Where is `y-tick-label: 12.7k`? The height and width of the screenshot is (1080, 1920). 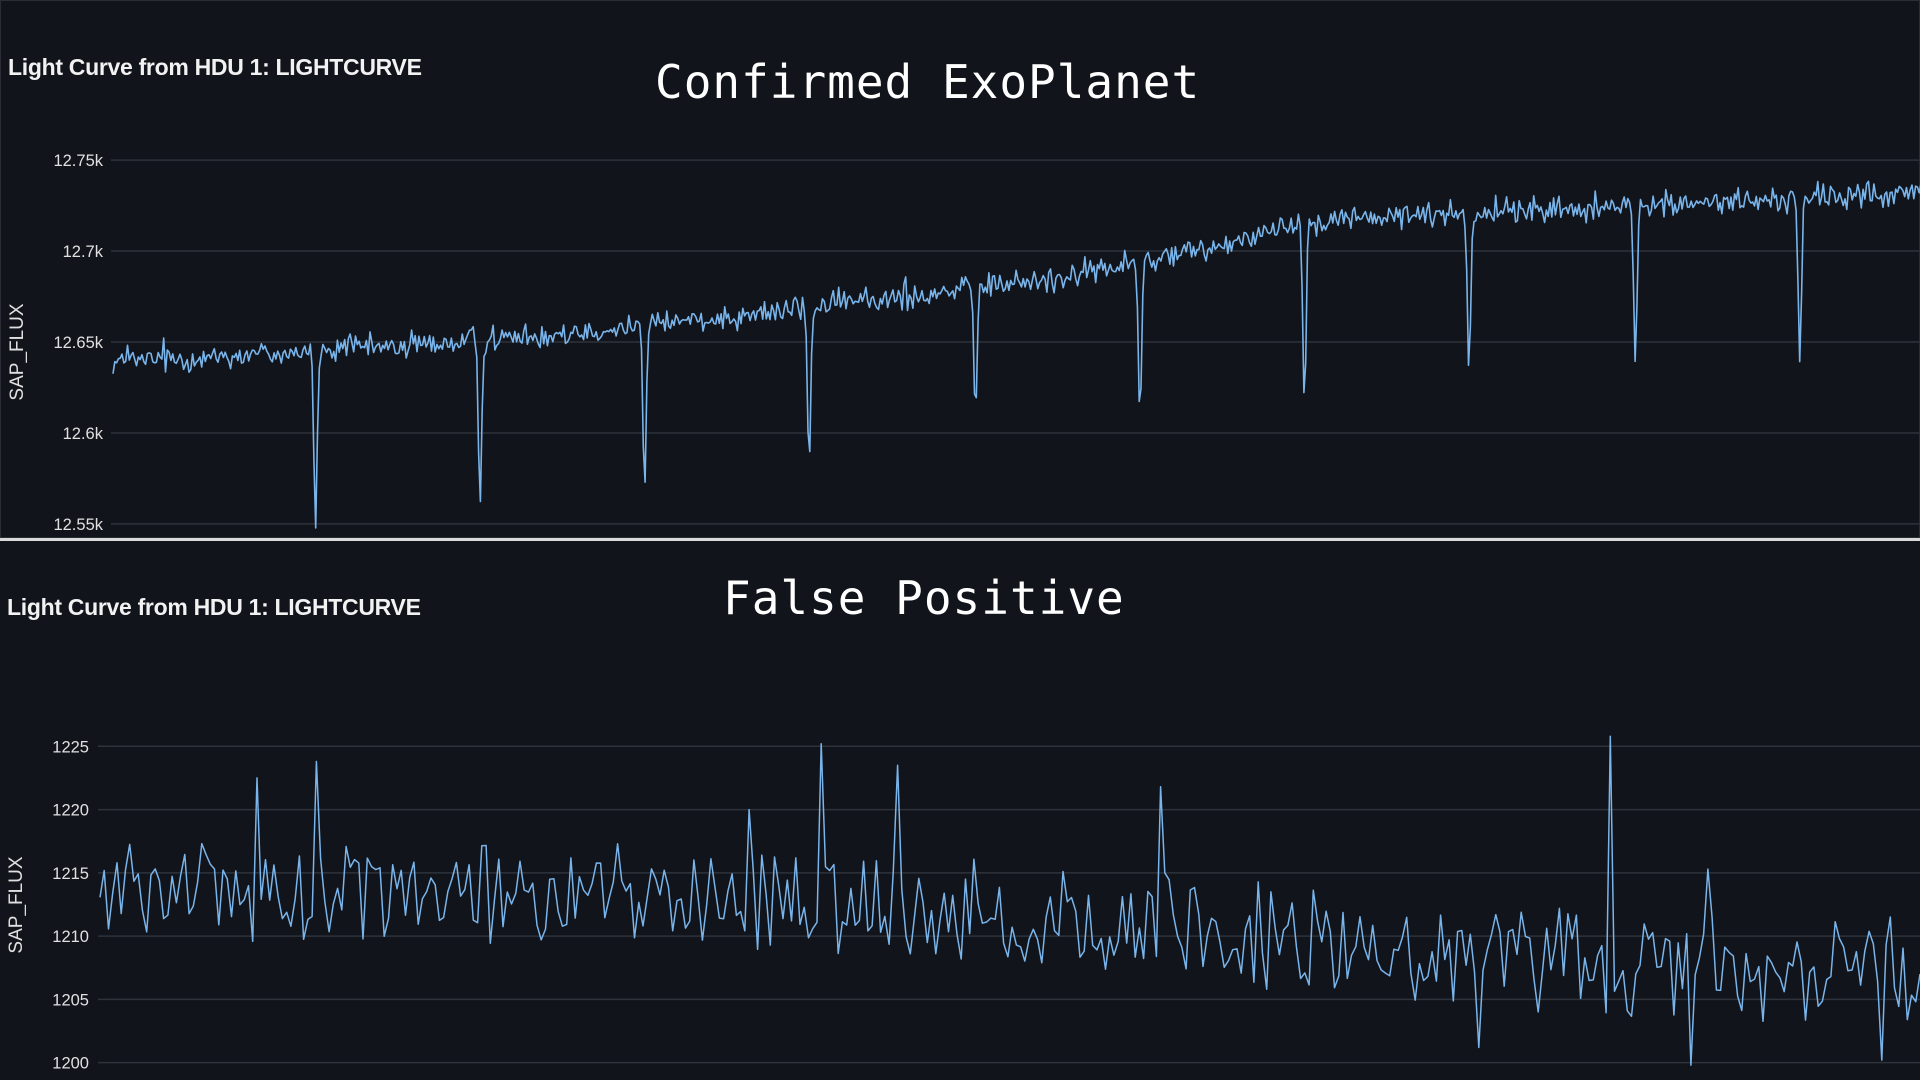
y-tick-label: 12.7k is located at coordinates (83, 252).